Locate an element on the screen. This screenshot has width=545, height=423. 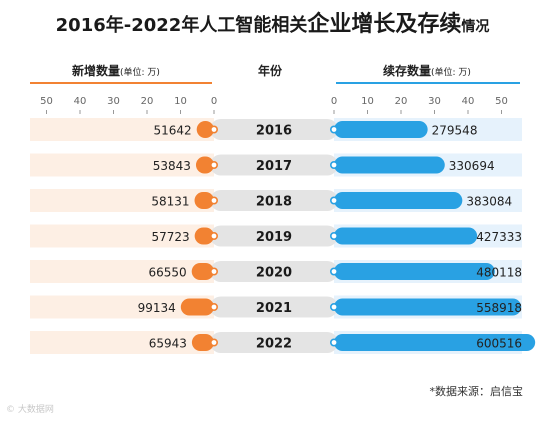
right-header-unit: (单位: 万) is located at coordinates (451, 73).